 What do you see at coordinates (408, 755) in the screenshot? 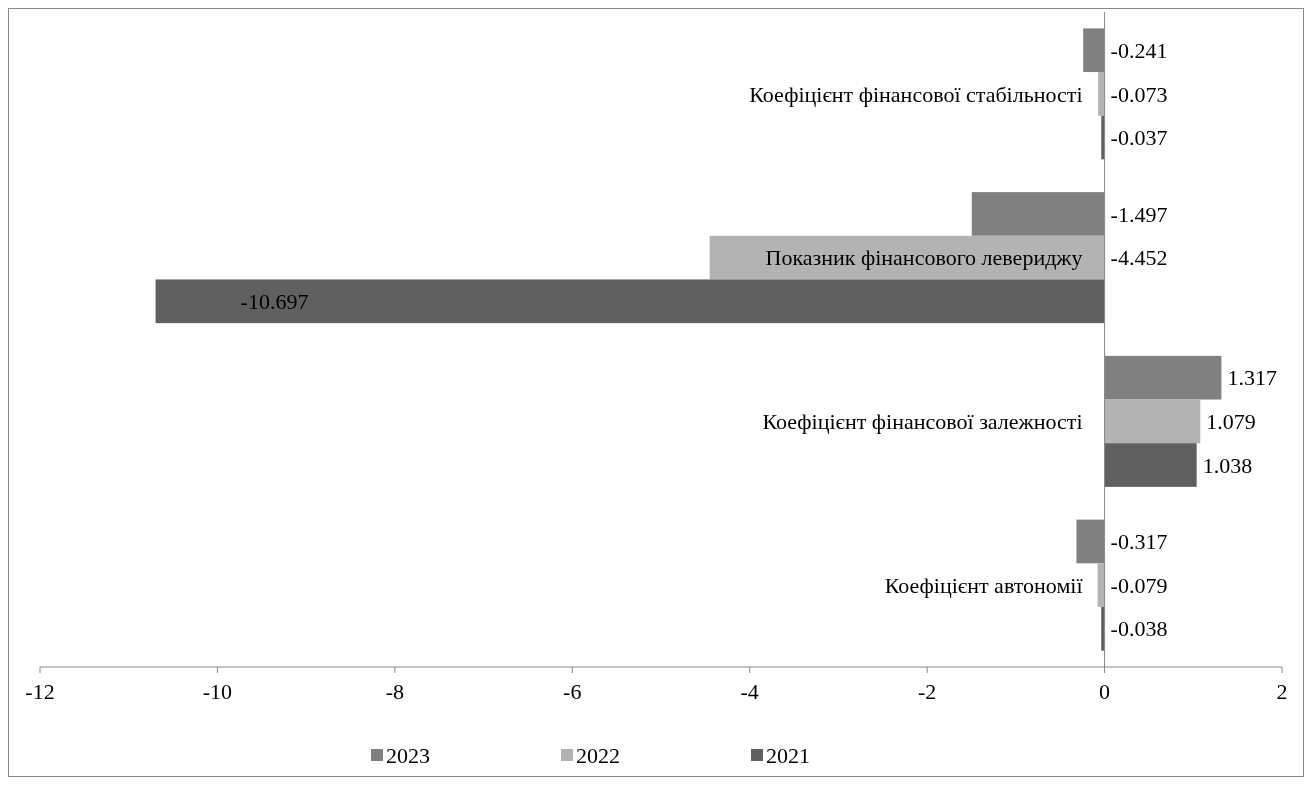
I see `legend-label: 2023` at bounding box center [408, 755].